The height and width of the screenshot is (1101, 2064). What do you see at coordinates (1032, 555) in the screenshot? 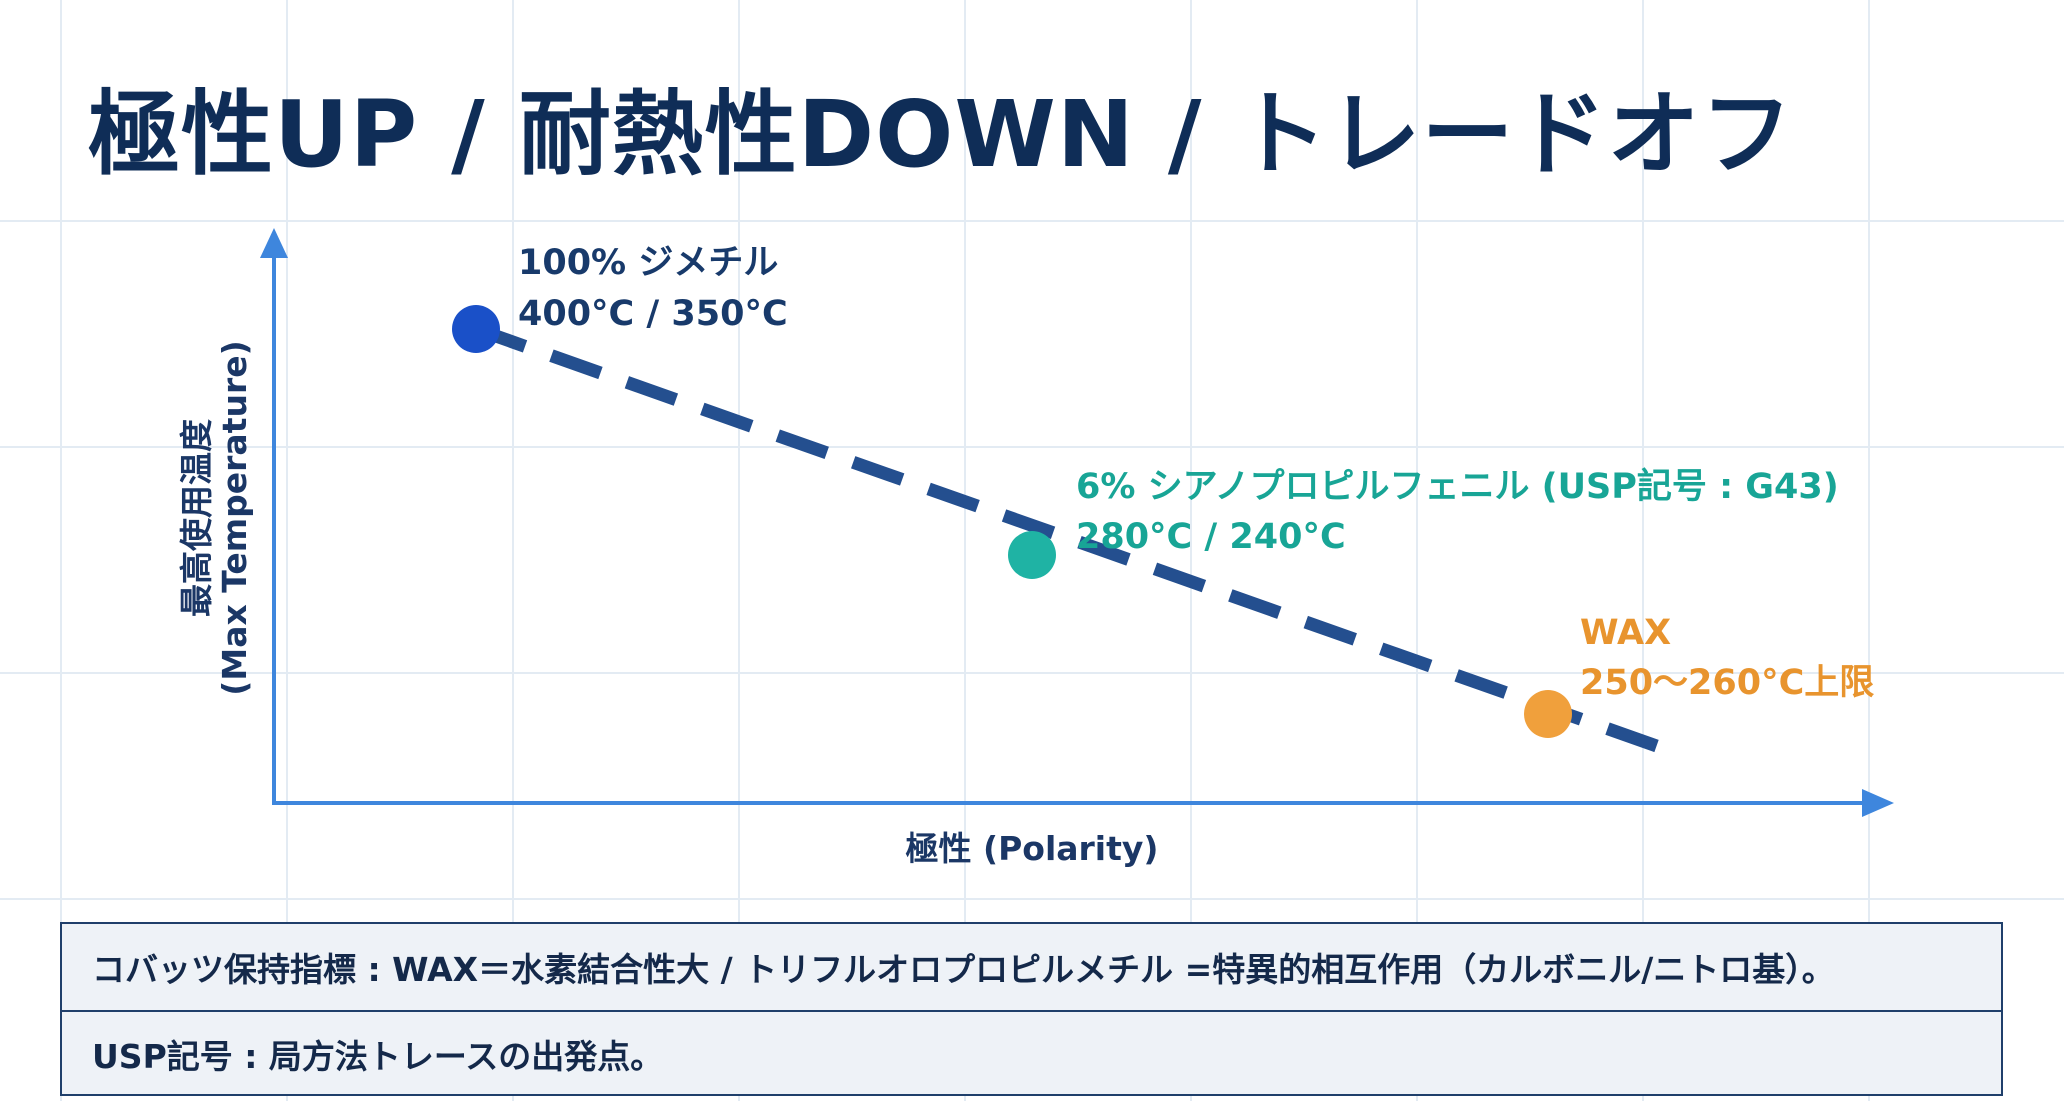
I see `point-cyanopropylphenyl` at bounding box center [1032, 555].